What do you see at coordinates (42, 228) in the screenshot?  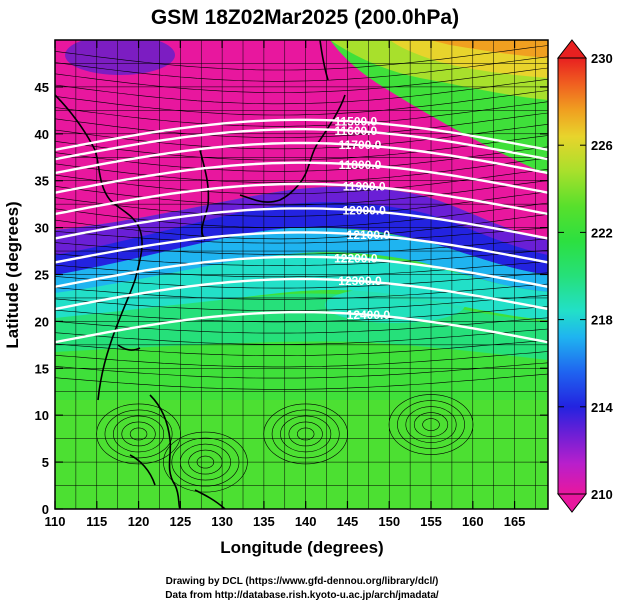 I see `y-tick-label: 30` at bounding box center [42, 228].